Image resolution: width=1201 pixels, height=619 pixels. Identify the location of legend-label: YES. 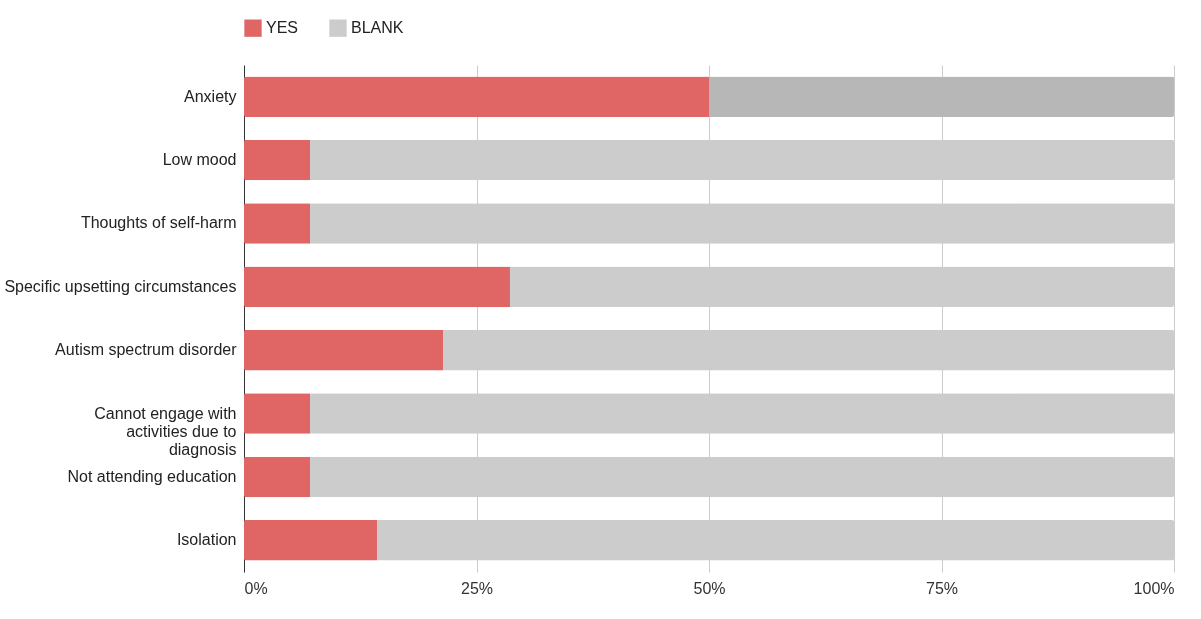
(282, 28).